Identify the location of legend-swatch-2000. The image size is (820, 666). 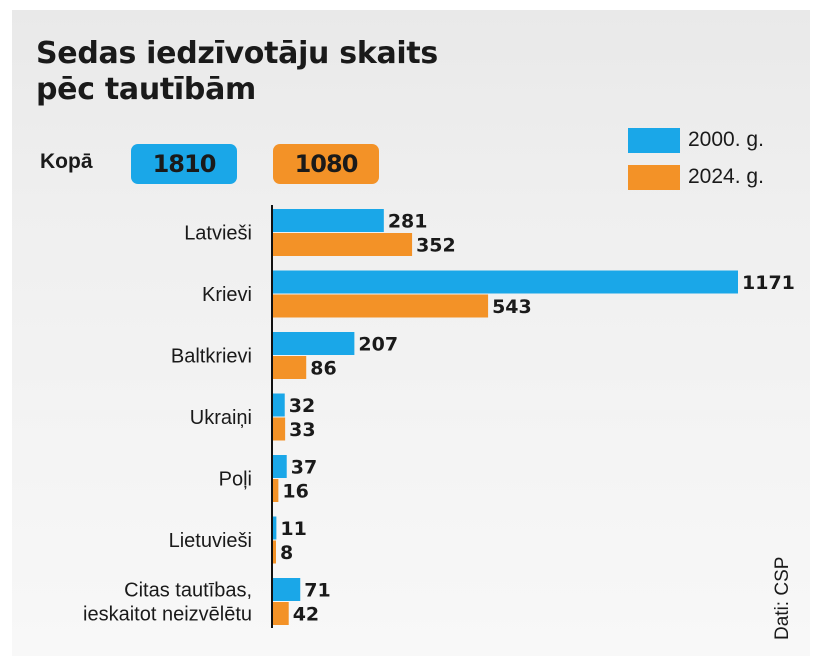
(654, 140).